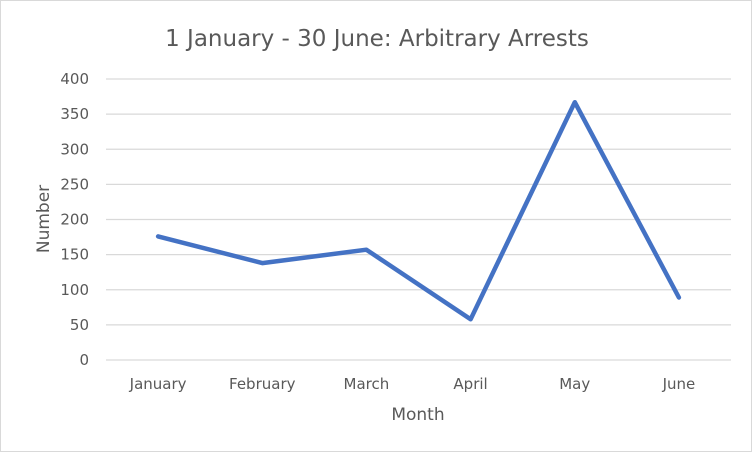 Image resolution: width=752 pixels, height=453 pixels. Describe the element at coordinates (44, 219) in the screenshot. I see `y-axis-label: Number` at that location.